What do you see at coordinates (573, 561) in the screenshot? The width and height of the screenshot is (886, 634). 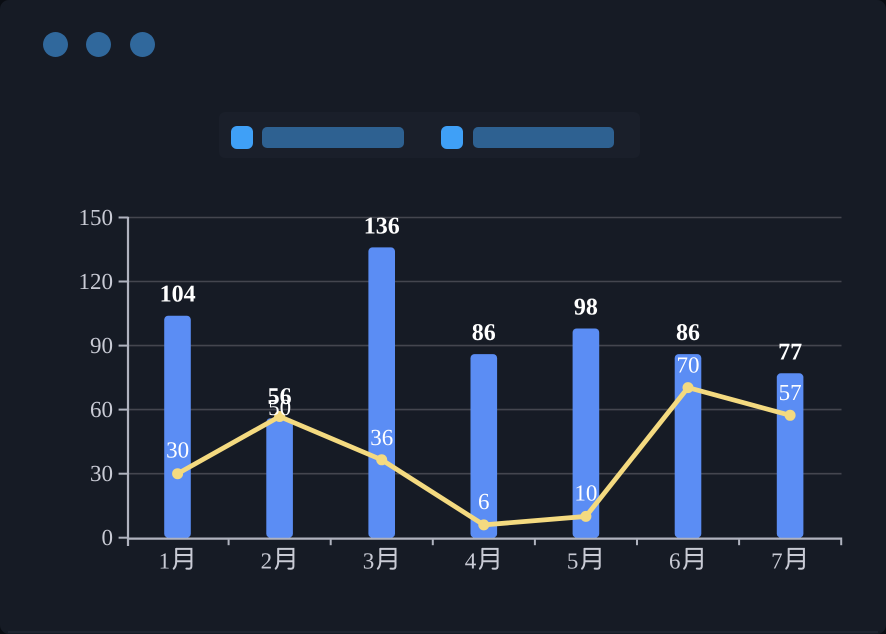 I see `svg-text: 5` at bounding box center [573, 561].